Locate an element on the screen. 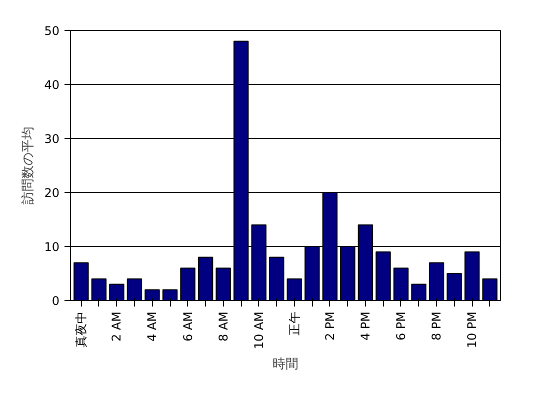 This screenshot has width=548, height=398. x-tick-label: 8 PM is located at coordinates (437, 326).